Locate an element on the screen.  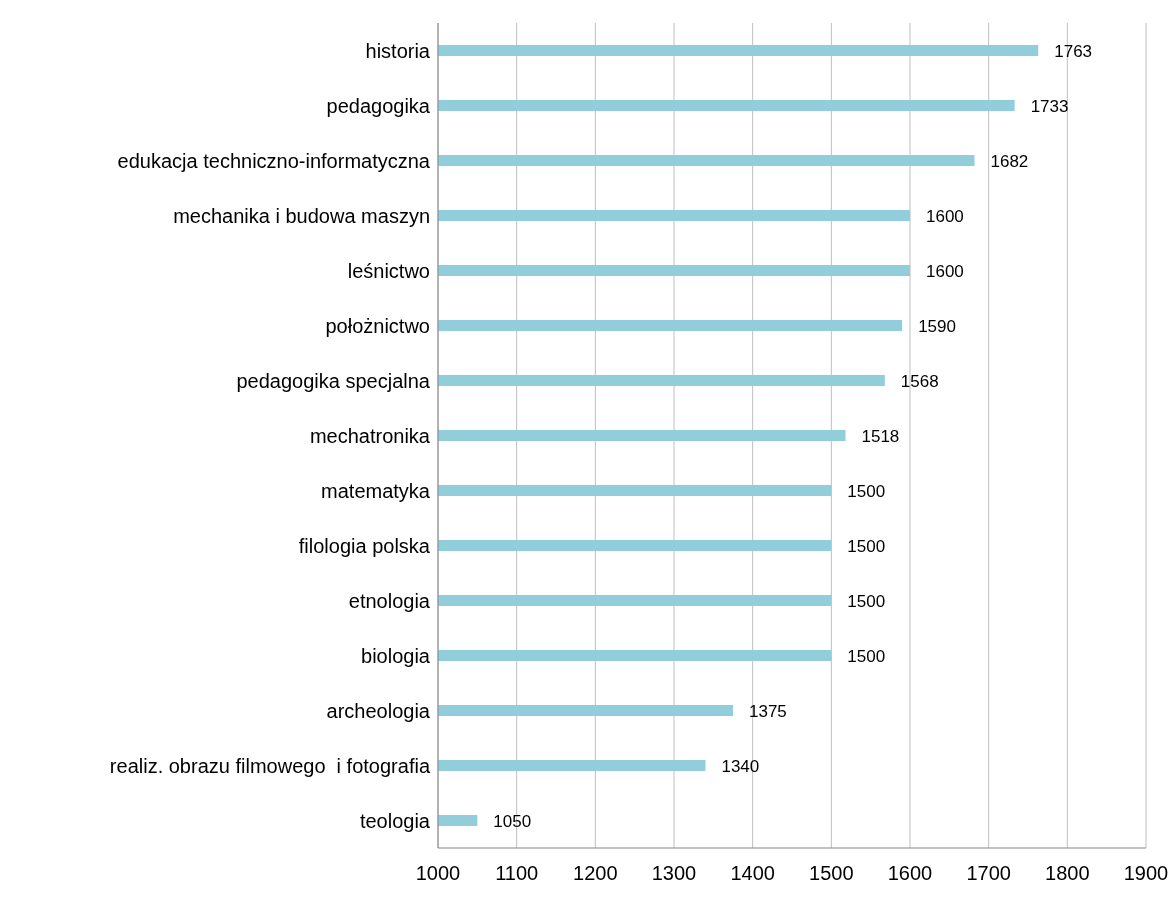
data-label: 1682 is located at coordinates (1009, 161).